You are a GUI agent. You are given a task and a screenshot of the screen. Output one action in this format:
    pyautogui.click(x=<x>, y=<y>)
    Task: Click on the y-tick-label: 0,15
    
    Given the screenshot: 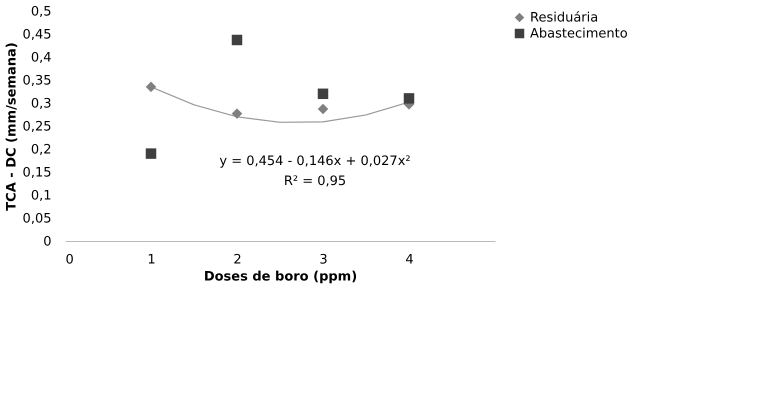 What is the action you would take?
    pyautogui.click(x=37, y=173)
    